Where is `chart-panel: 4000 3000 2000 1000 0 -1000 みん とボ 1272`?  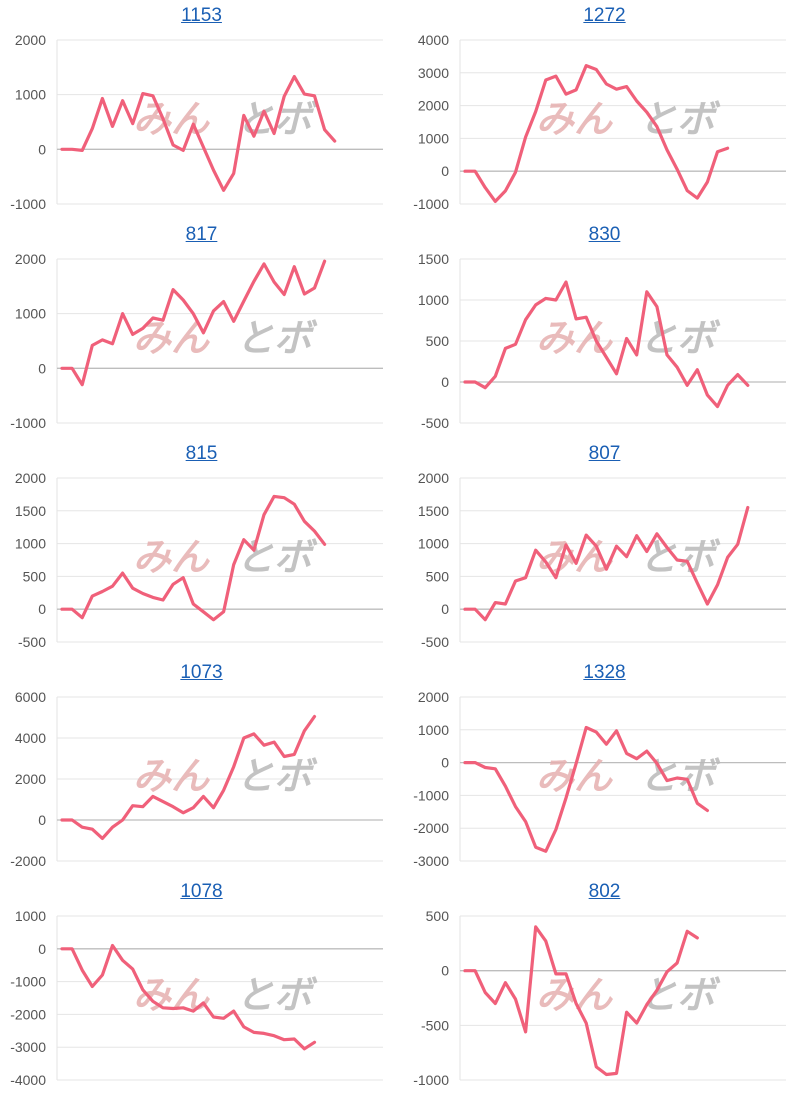
chart-panel: 4000 3000 2000 1000 0 -1000 みん とボ 1272 is located at coordinates (604, 109).